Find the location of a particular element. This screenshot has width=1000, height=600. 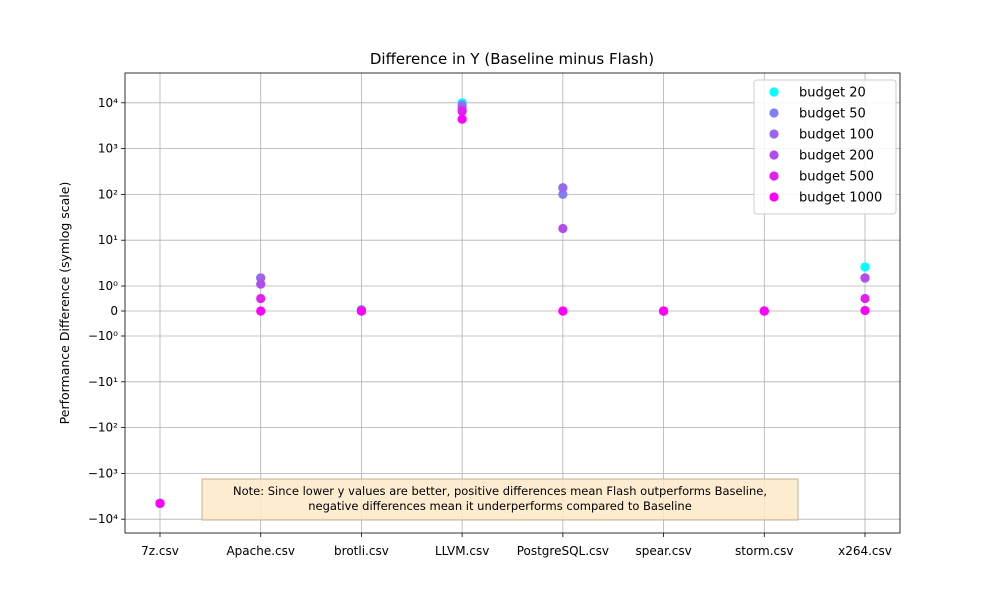

legend-label: budget 1000 is located at coordinates (840, 198).